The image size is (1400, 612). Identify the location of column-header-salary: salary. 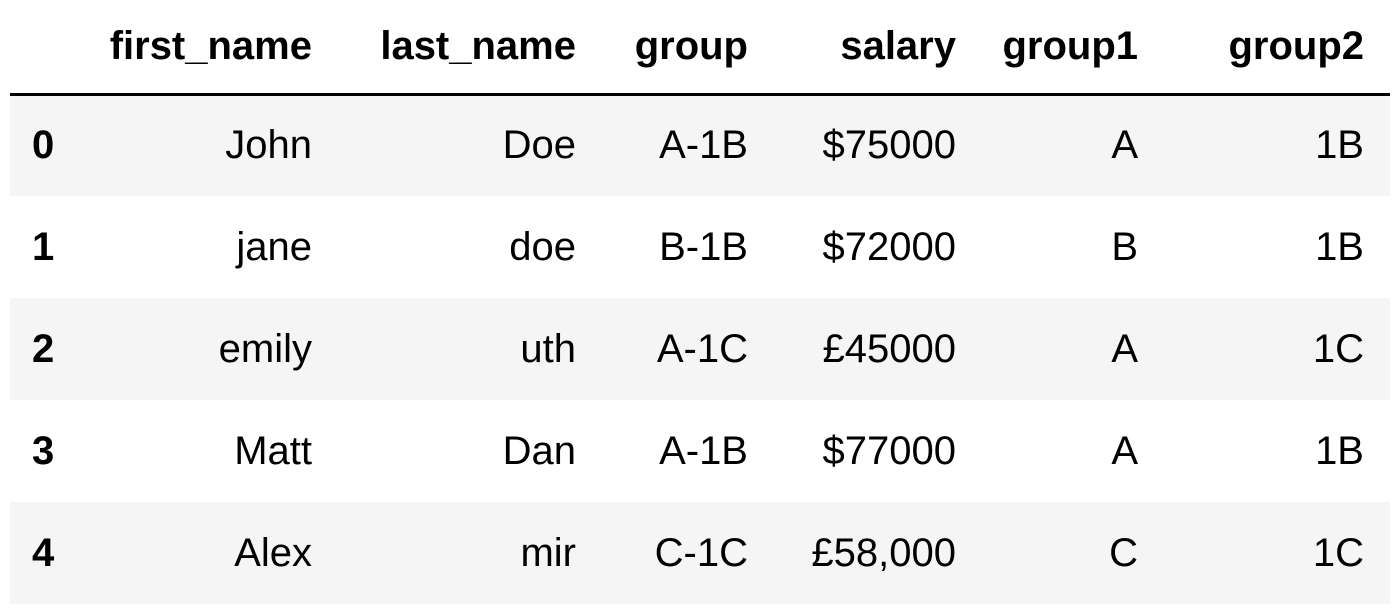
(878, 48).